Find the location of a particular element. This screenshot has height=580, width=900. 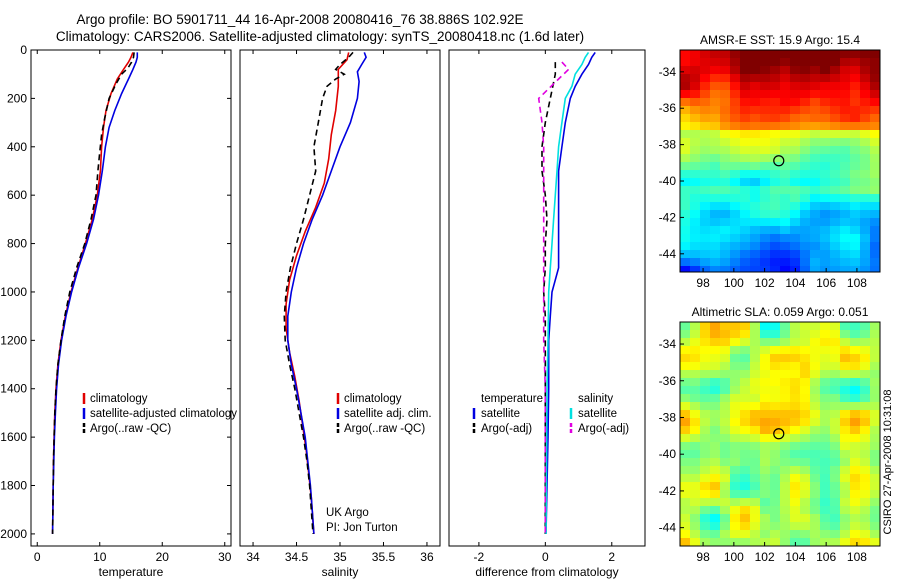

panel-5-ytick-label: -38 is located at coordinates (668, 417).